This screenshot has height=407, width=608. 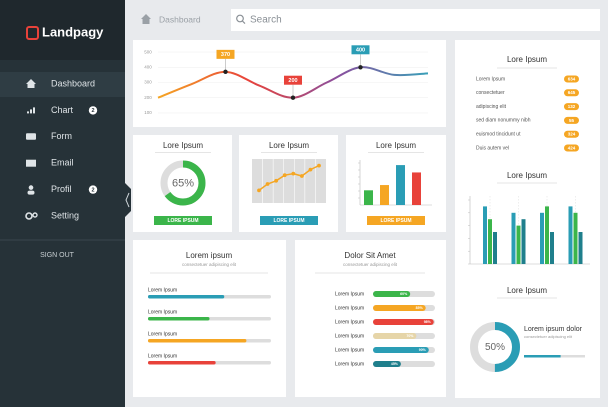 What do you see at coordinates (61, 136) in the screenshot?
I see `menu-item: Form` at bounding box center [61, 136].